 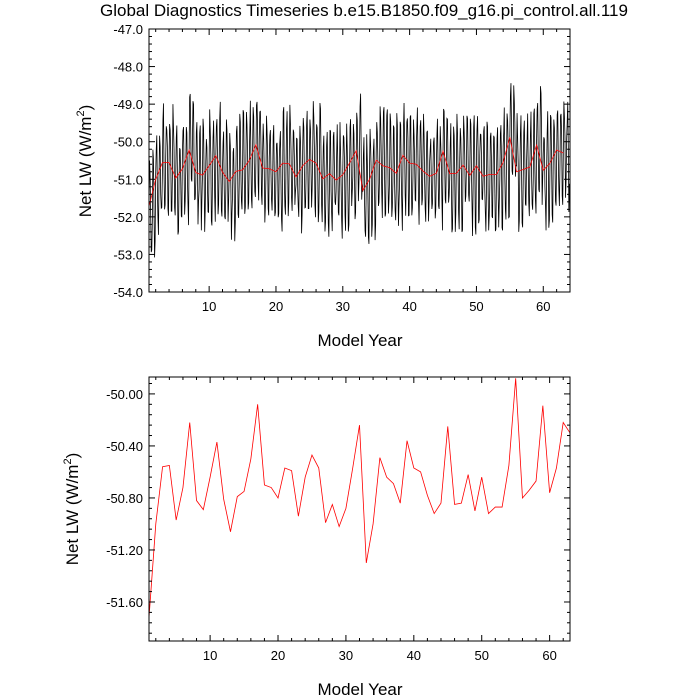 What do you see at coordinates (276, 306) in the screenshot?
I see `top-x-tick-label: 20` at bounding box center [276, 306].